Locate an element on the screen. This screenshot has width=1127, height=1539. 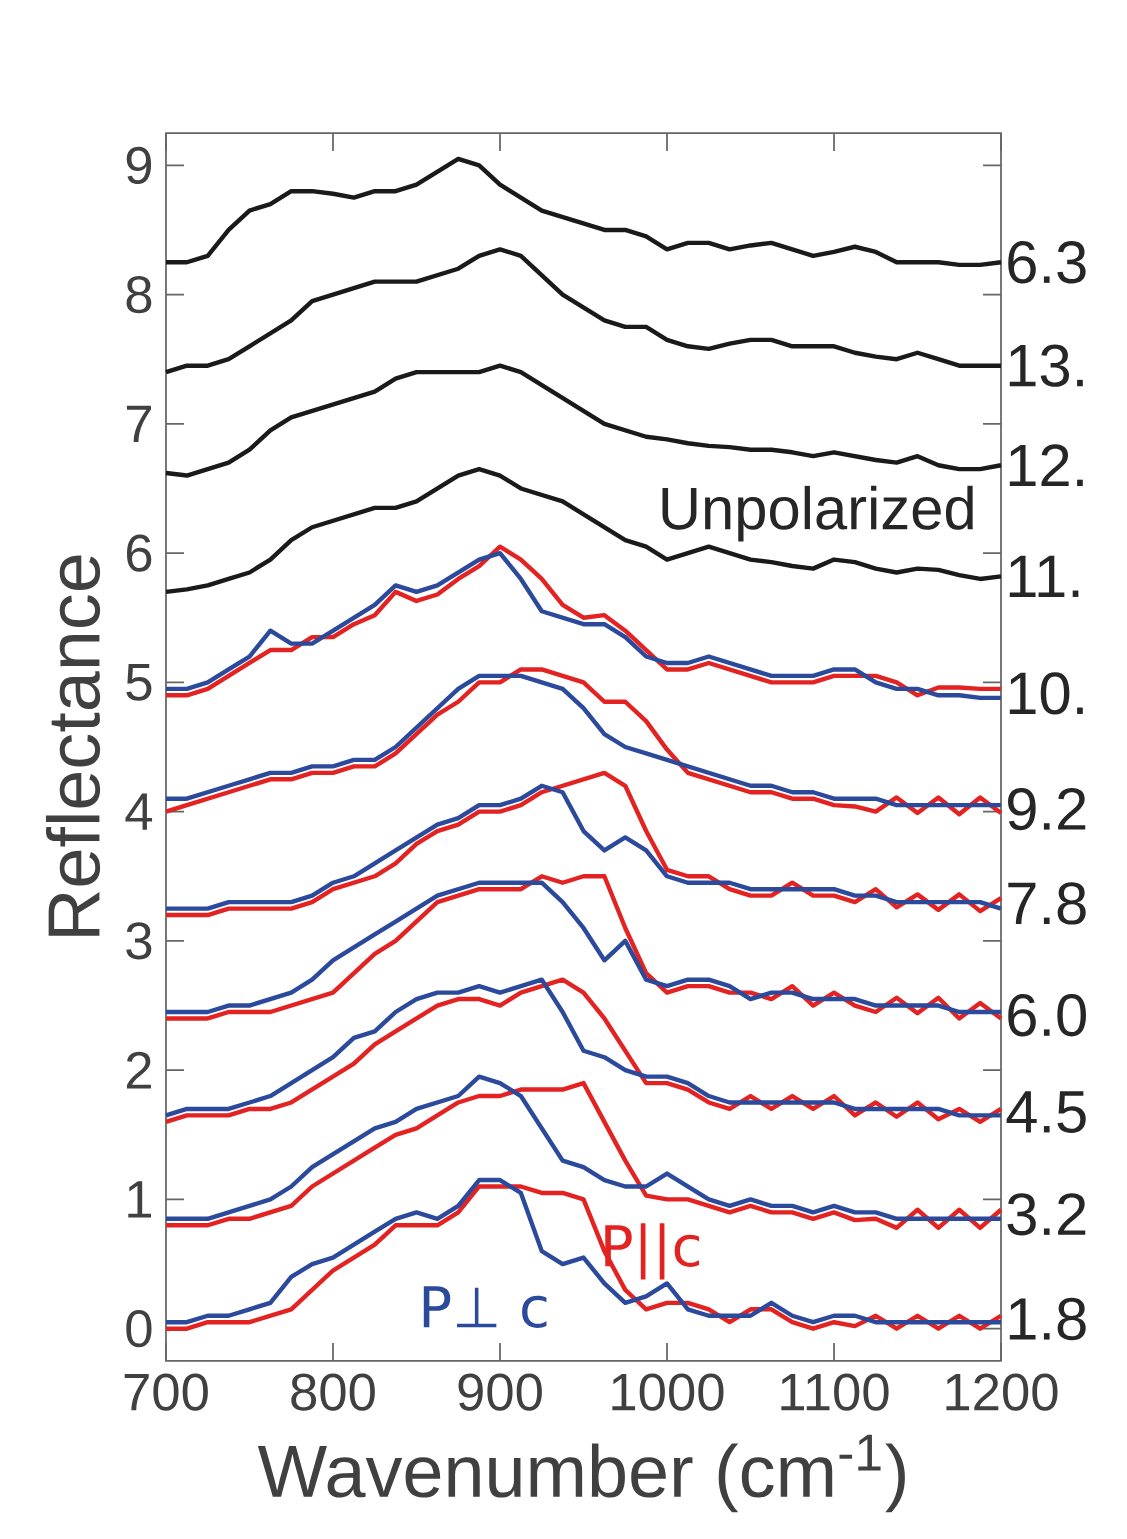
y-tick-label: 9 is located at coordinates (139, 165).